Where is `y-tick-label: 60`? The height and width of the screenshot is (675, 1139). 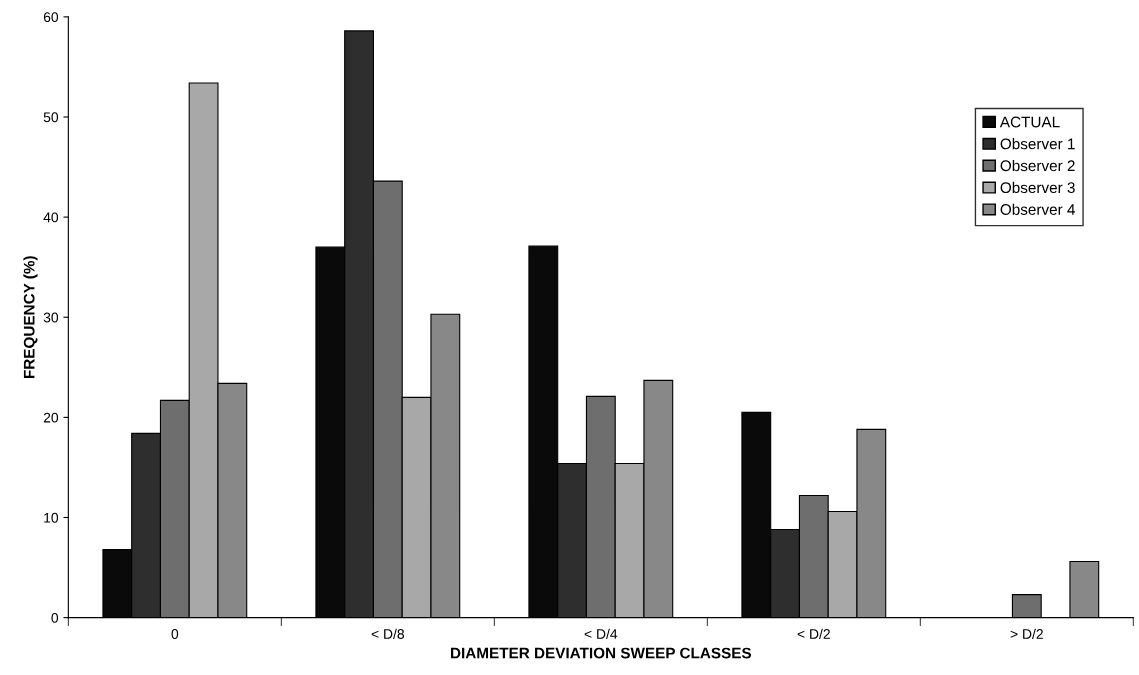
y-tick-label: 60 is located at coordinates (51, 17).